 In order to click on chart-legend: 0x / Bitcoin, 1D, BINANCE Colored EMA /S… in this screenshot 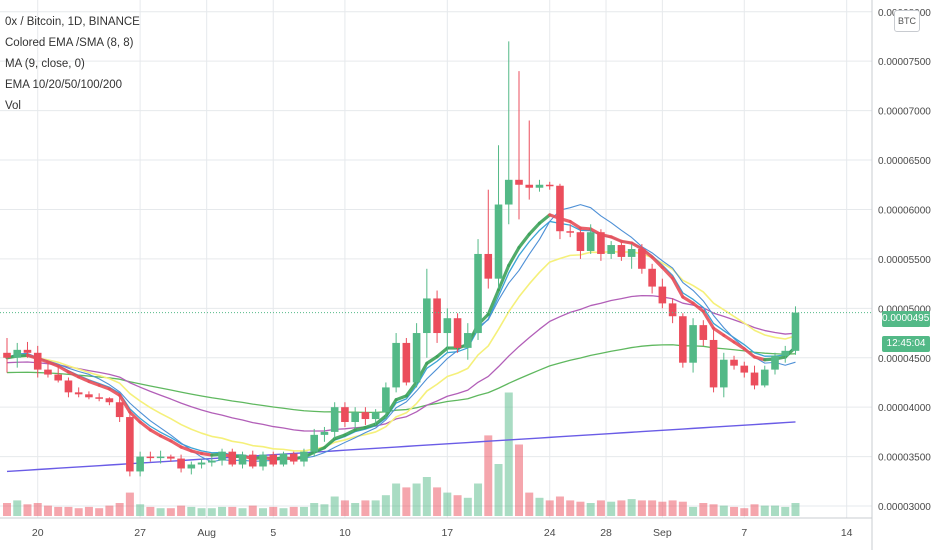, I will do `click(72, 64)`.